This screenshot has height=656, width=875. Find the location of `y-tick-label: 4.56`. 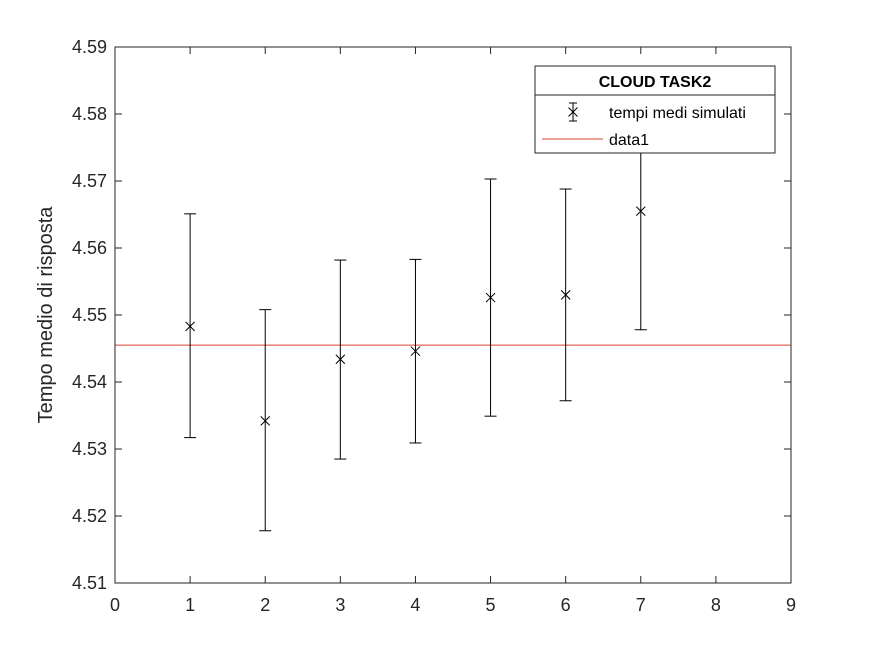

y-tick-label: 4.56 is located at coordinates (89, 248).